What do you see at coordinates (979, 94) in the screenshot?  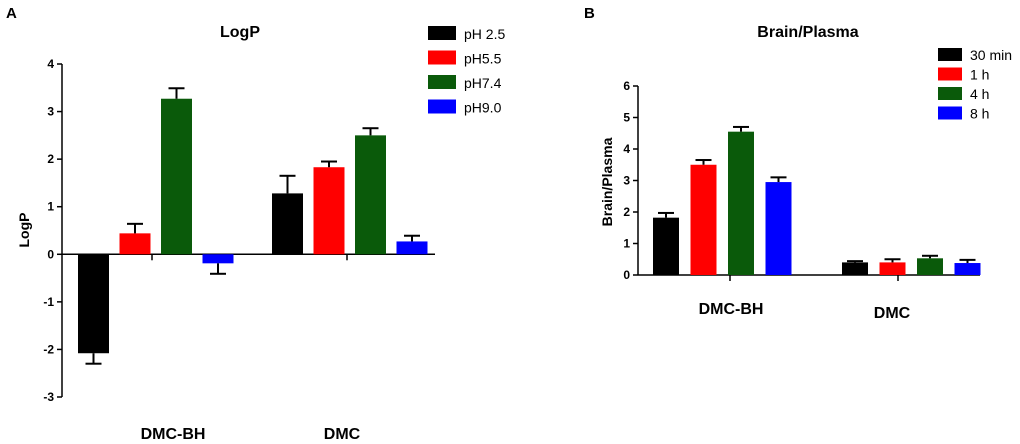 I see `panel-b-legend-label: 4 h` at bounding box center [979, 94].